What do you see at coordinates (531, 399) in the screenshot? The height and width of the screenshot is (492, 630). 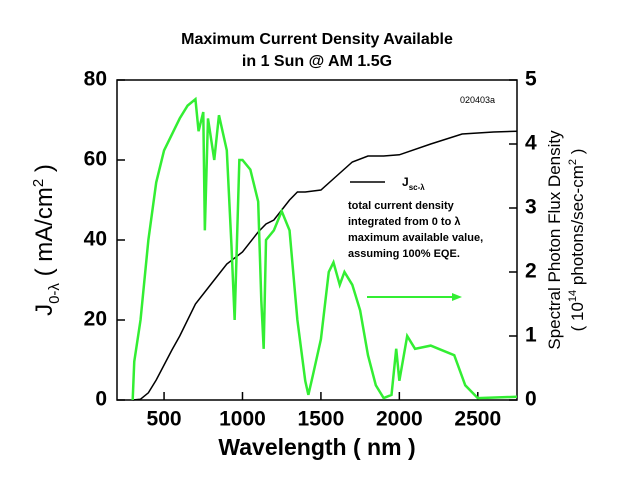 I see `y2-tick-label: 0` at bounding box center [531, 399].